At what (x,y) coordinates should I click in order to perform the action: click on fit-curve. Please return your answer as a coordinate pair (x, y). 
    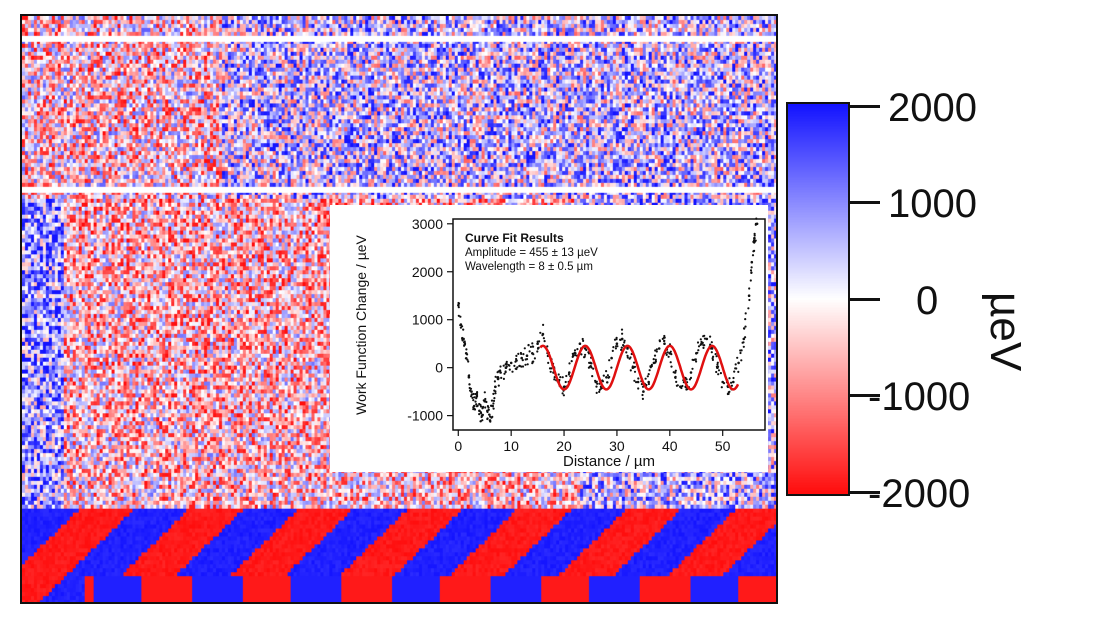
    Looking at the image, I should click on (639, 367).